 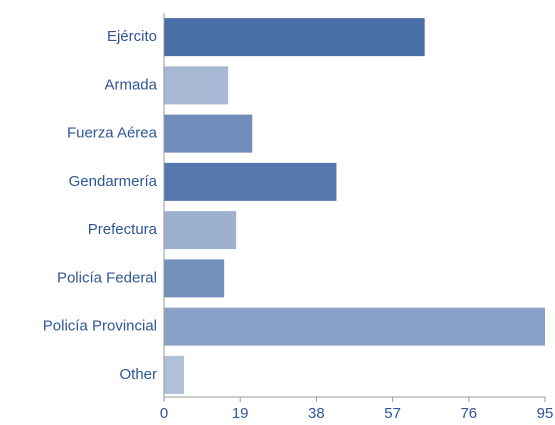 What do you see at coordinates (545, 413) in the screenshot?
I see `x-tick-label: 95` at bounding box center [545, 413].